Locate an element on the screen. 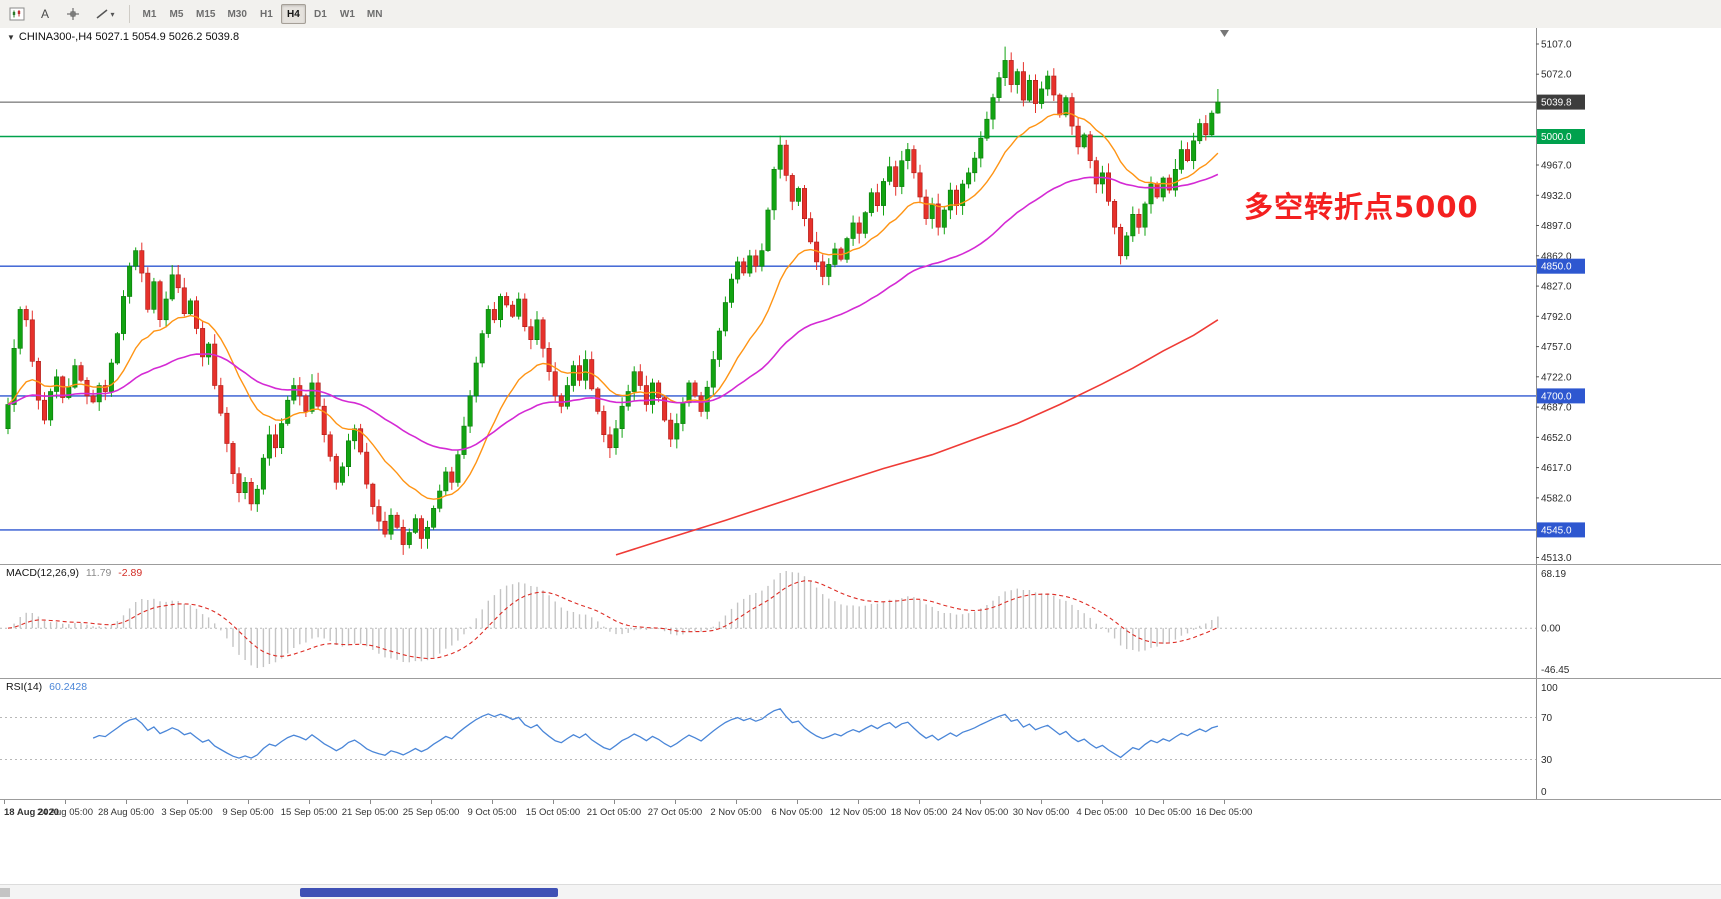 Image resolution: width=1721 pixels, height=899 pixels. price-tick-label: 4687.0 is located at coordinates (1556, 408).